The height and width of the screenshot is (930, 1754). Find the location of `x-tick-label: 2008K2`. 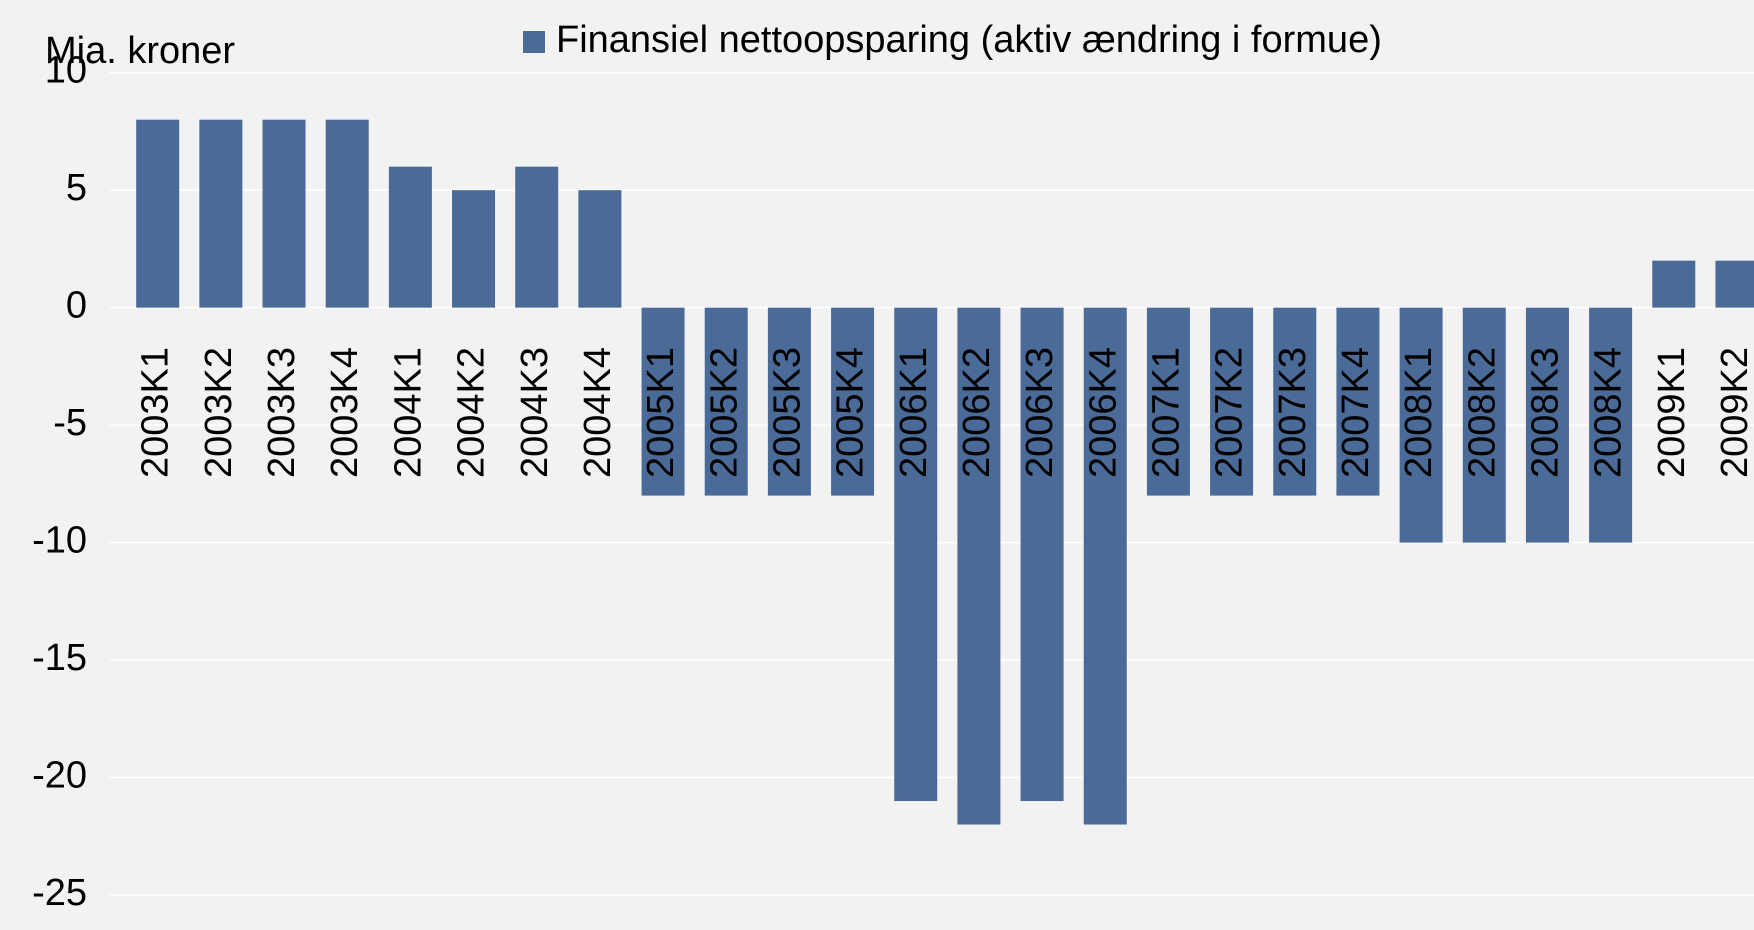

x-tick-label: 2008K2 is located at coordinates (1482, 412).